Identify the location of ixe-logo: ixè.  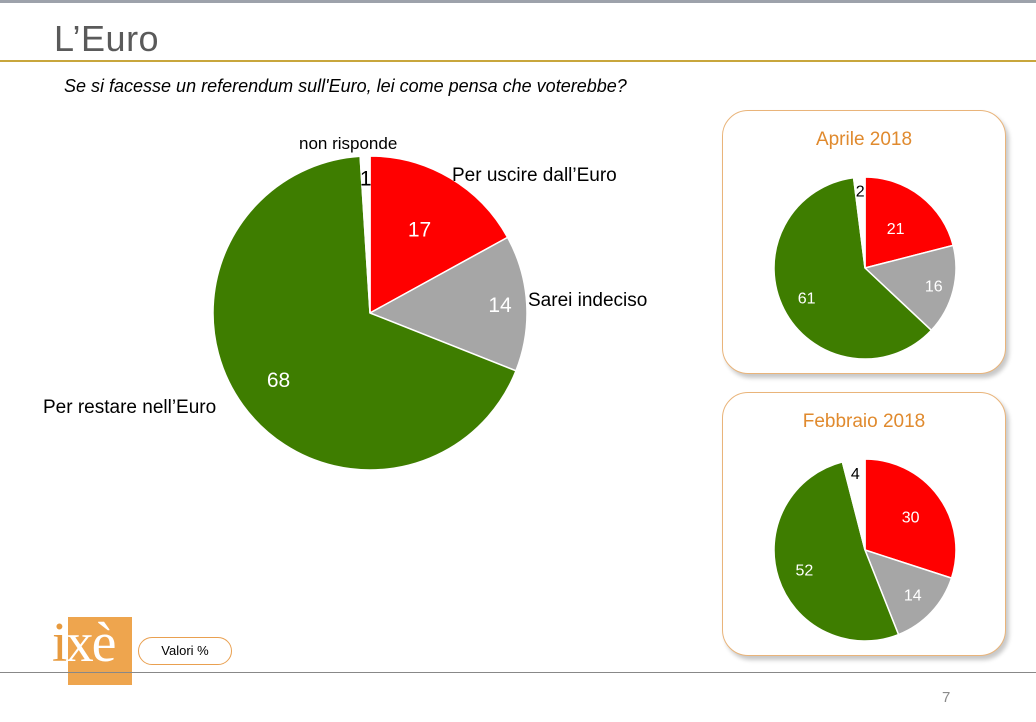
(92, 648).